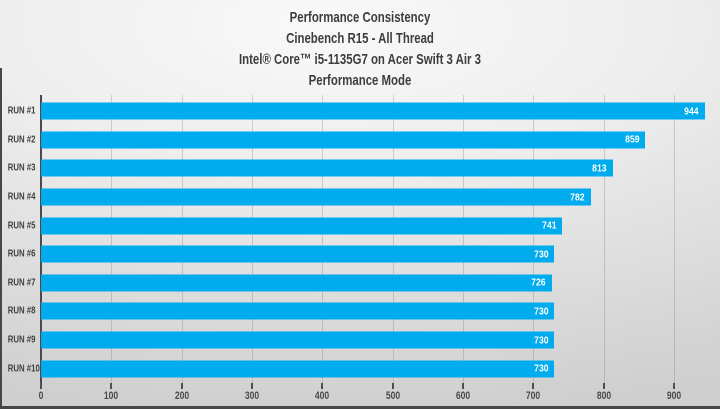 The image size is (720, 409). I want to click on axis-tick-label: 900, so click(674, 396).